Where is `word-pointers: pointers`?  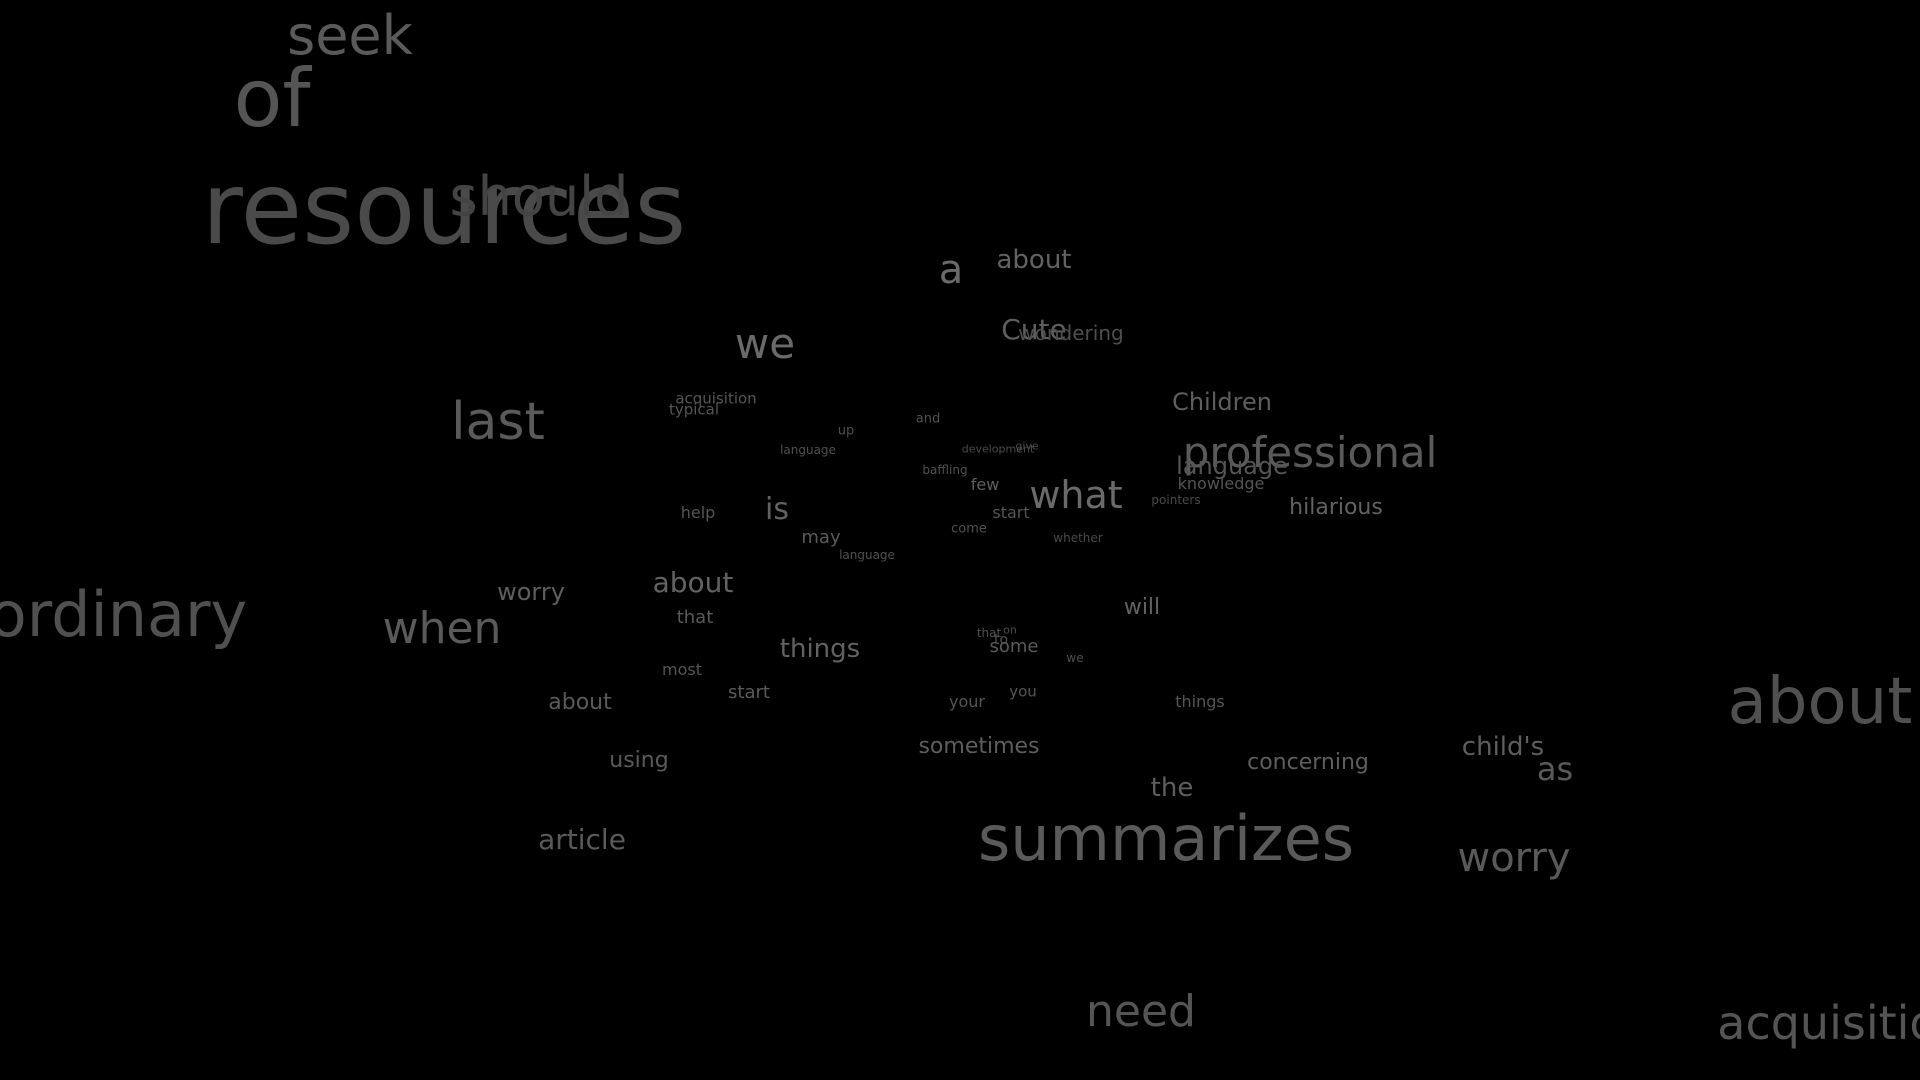 word-pointers: pointers is located at coordinates (1176, 500).